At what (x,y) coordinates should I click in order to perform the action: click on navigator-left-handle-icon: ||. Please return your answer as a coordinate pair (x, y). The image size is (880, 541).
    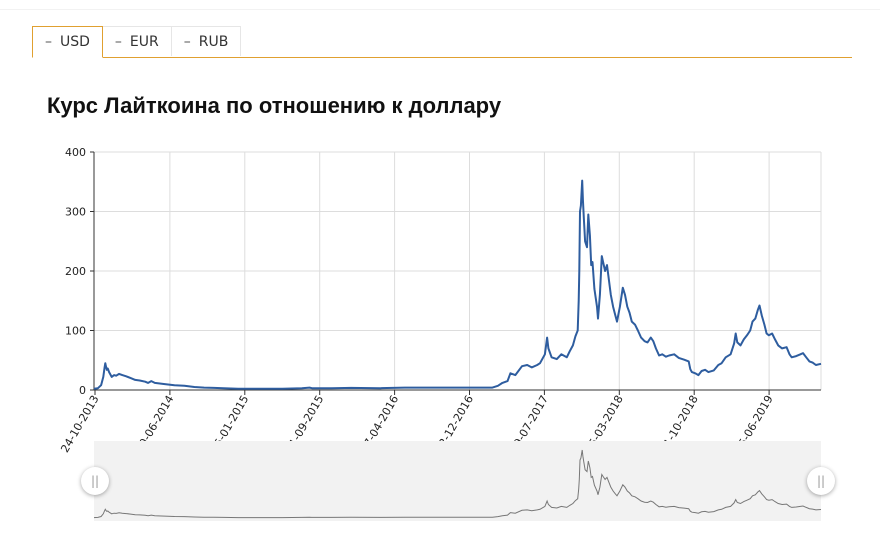
    Looking at the image, I should click on (95, 481).